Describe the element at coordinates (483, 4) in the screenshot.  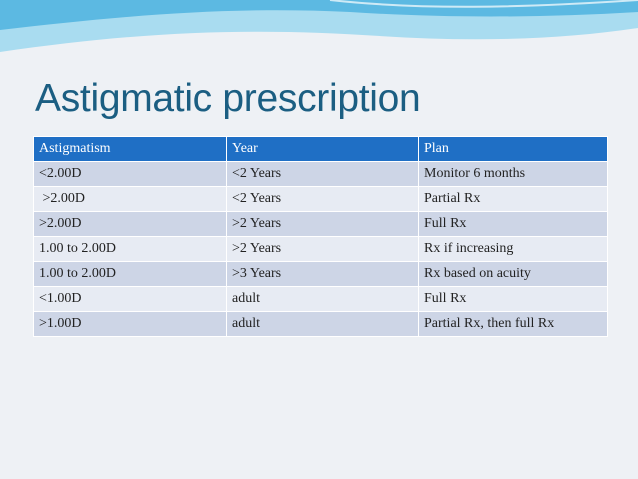
I see `header-wave-highlight` at that location.